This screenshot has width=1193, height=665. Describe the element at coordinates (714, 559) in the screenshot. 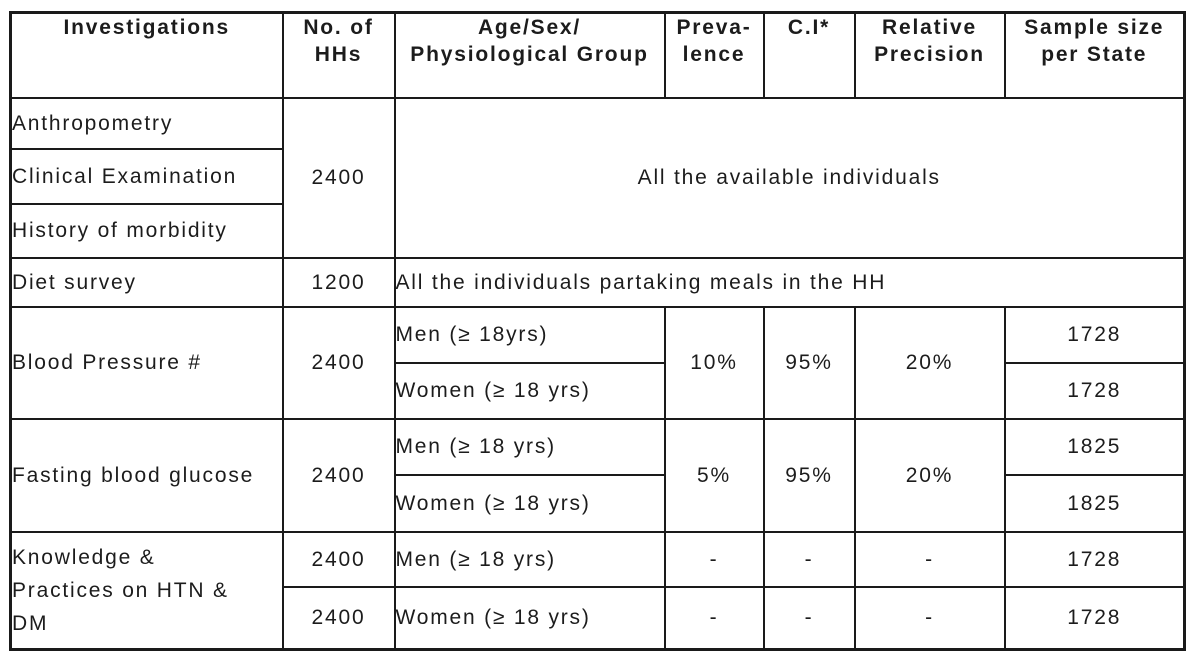

I see `cell-prevalence-knowledge-men: -` at that location.